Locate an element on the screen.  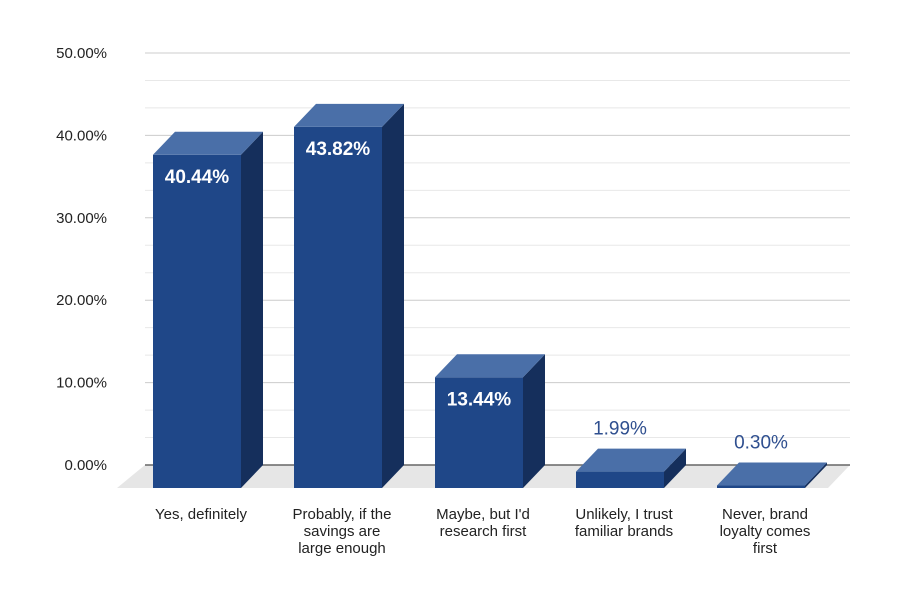
x-category-label: Never, brand loyalty comes first is located at coordinates (765, 531).